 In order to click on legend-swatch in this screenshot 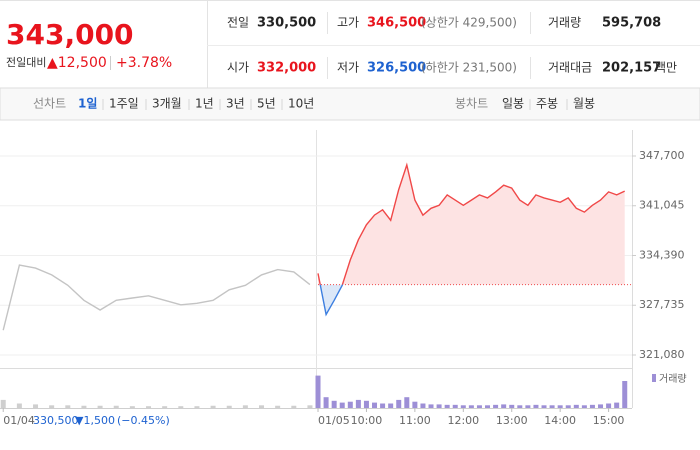, I will do `click(654, 378)`.